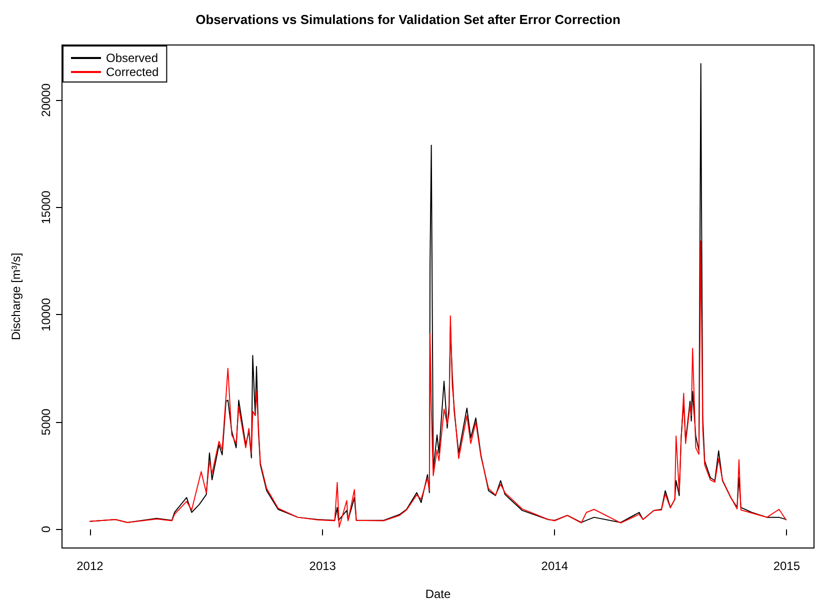 The image size is (816, 614). Describe the element at coordinates (554, 566) in the screenshot. I see `x-tick-label: 2014` at that location.